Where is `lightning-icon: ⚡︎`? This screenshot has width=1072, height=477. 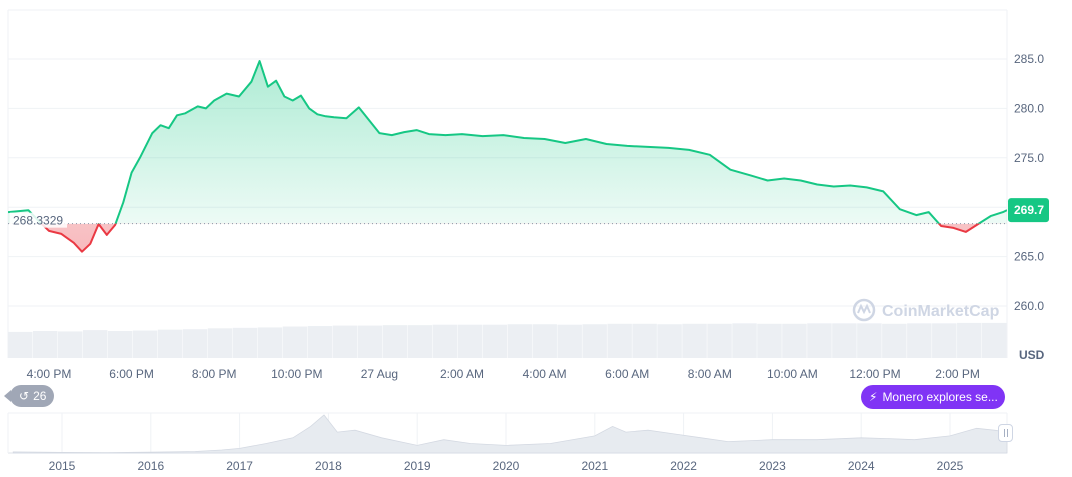
lightning-icon: ⚡︎ is located at coordinates (873, 397).